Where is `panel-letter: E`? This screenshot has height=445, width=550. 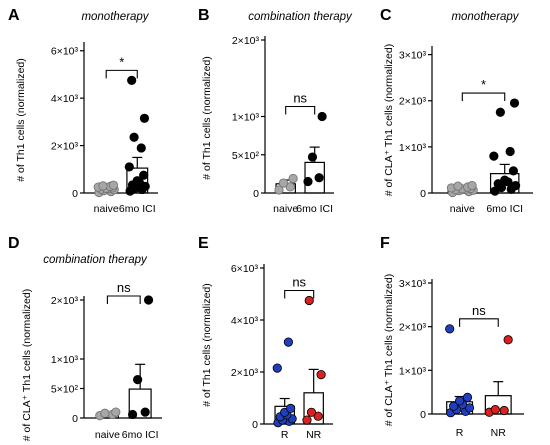
panel-letter: E is located at coordinates (203, 243).